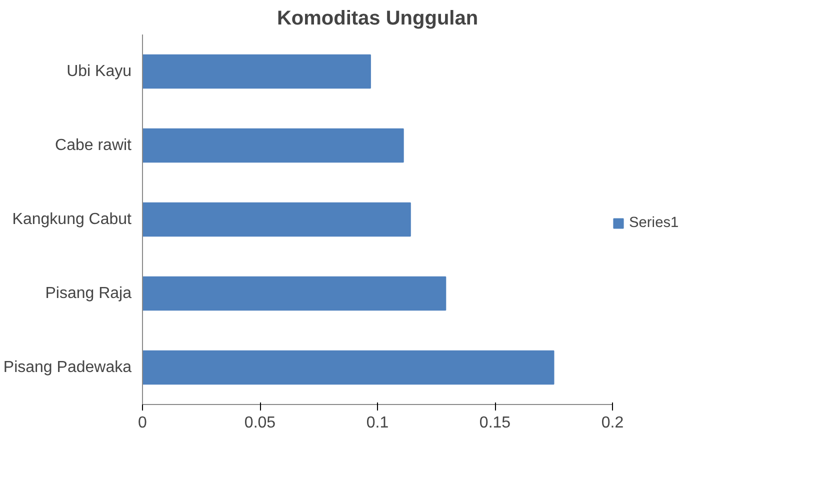 The image size is (823, 493). Describe the element at coordinates (260, 423) in the screenshot. I see `x-tick-label: 0.05` at that location.